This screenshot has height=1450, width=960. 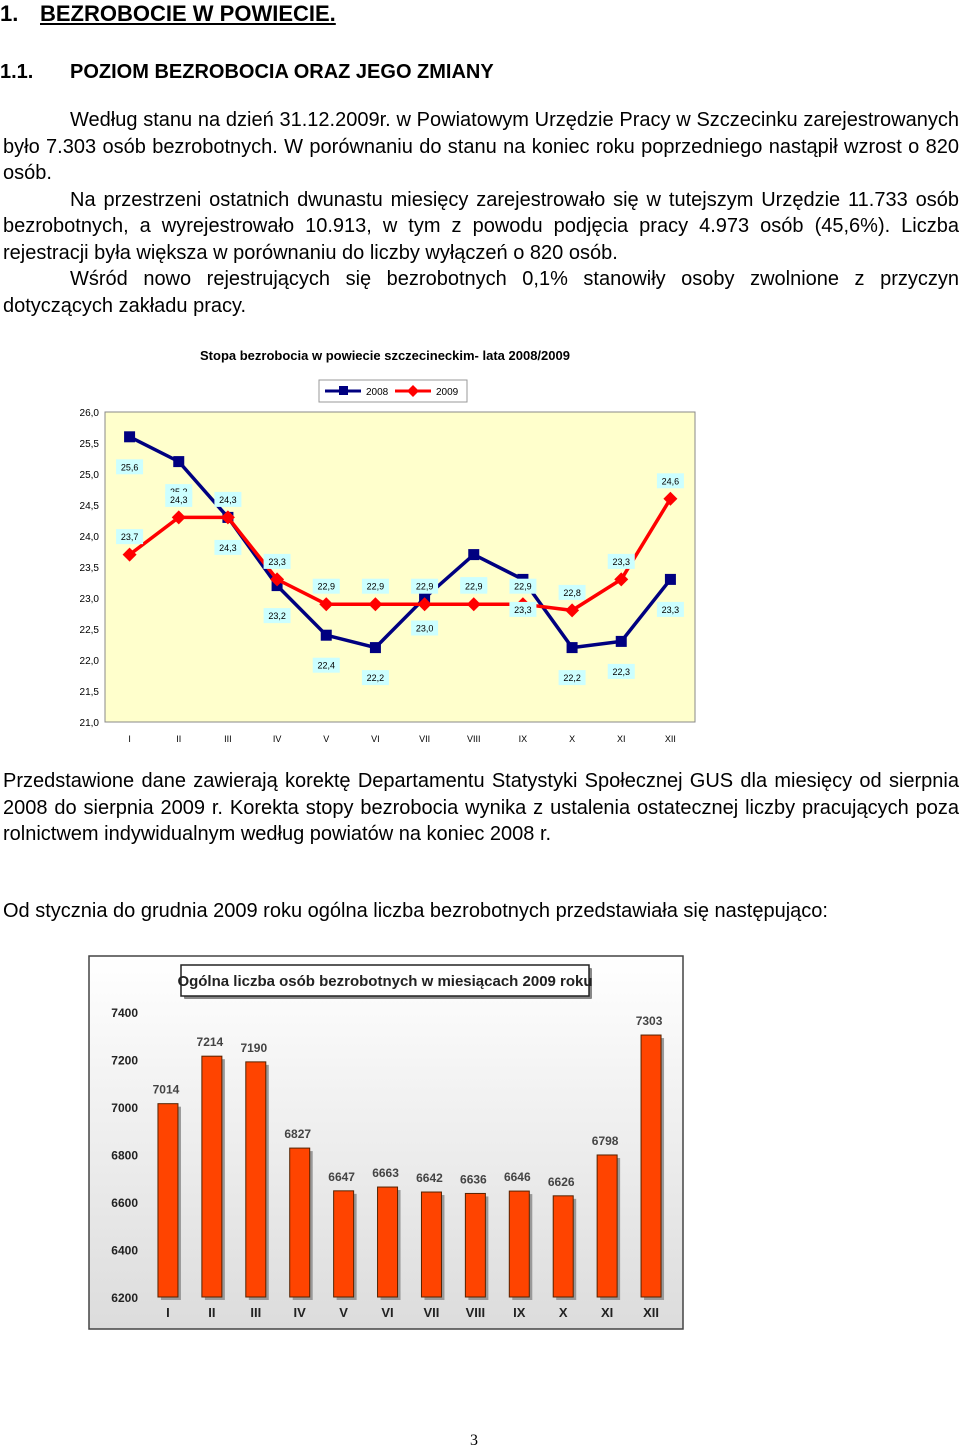 I want to click on section-title: BEZROBOCIE W POWIECIE., so click(x=188, y=13).